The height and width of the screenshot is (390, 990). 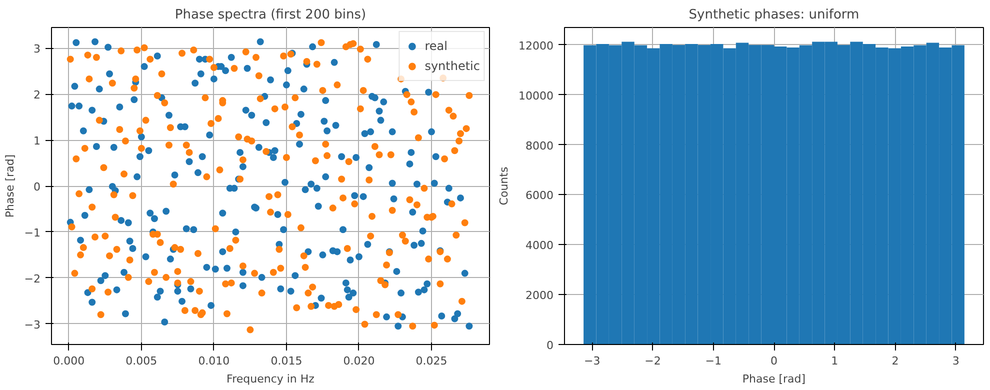 I want to click on x-tick-label: −3, so click(x=592, y=361).